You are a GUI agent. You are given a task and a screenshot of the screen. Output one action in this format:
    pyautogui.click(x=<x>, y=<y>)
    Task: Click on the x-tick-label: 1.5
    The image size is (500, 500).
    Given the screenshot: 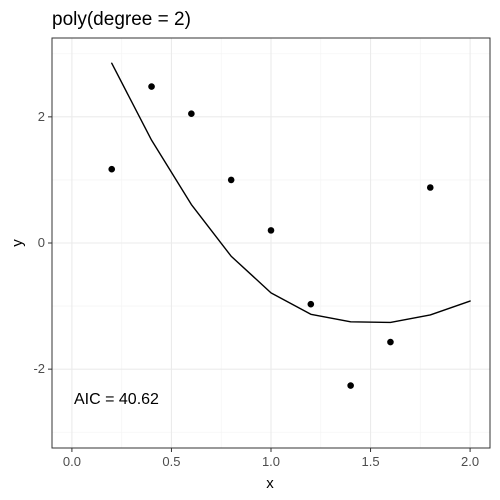 What is the action you would take?
    pyautogui.click(x=371, y=461)
    